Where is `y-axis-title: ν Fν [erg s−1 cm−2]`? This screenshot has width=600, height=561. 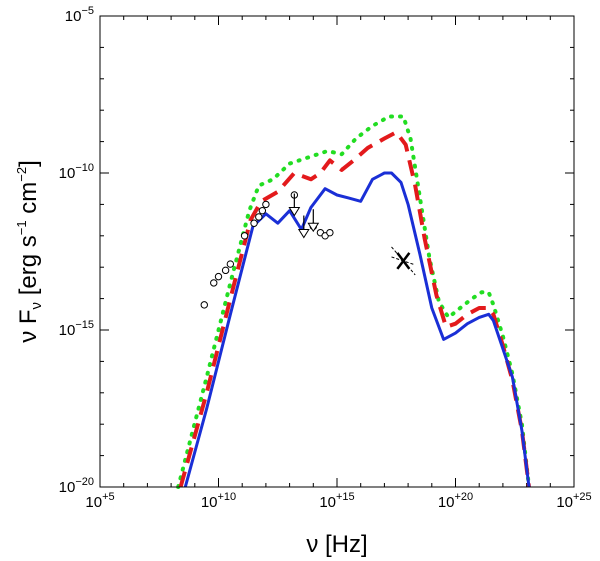 y-axis-title: ν Fν [erg s−1 cm−2] is located at coordinates (29, 251).